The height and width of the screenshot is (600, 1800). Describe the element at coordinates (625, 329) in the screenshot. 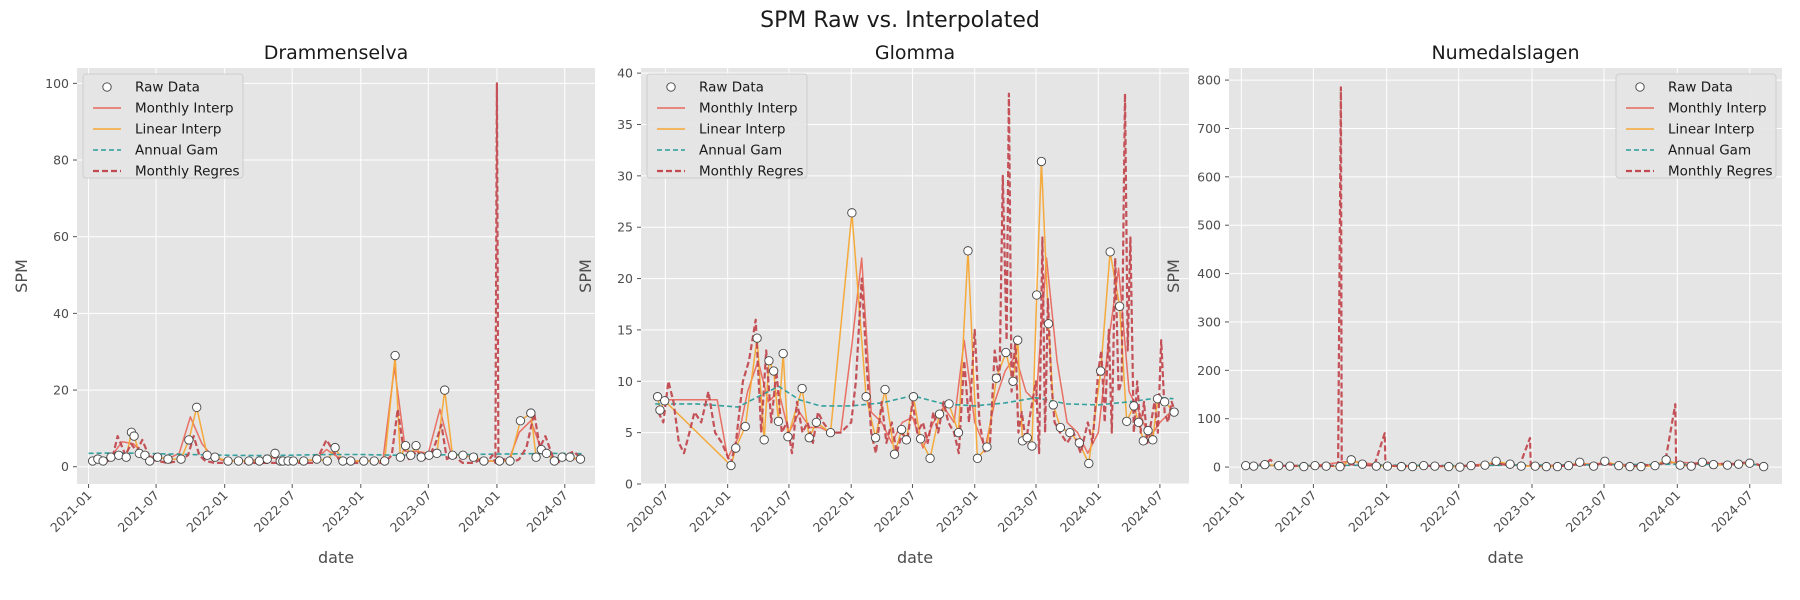

I see `y-tick-label: 15` at that location.